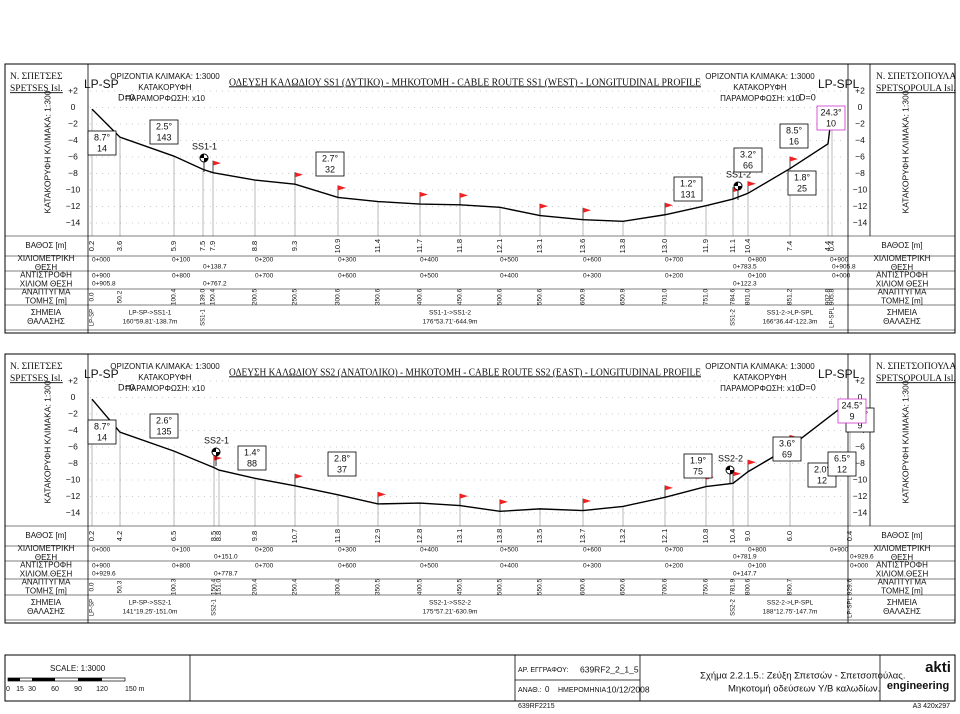 The height and width of the screenshot is (714, 960). I want to click on depth-tick-label: −10, so click(860, 189).